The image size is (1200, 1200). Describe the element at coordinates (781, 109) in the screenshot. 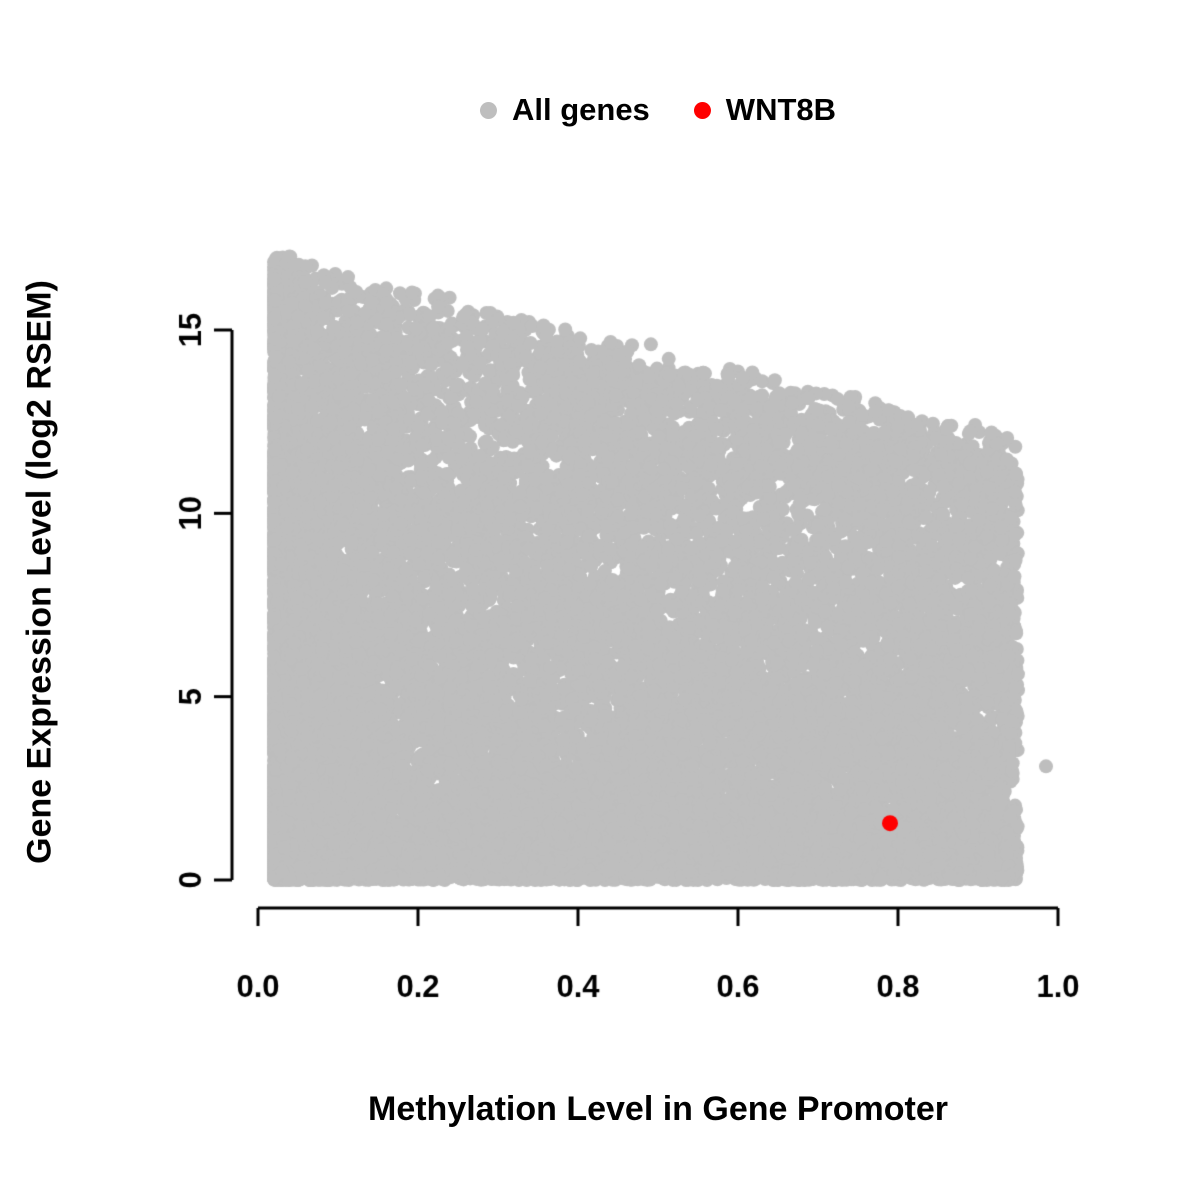

I see `legend-label-wnt8b: WNT8B` at that location.